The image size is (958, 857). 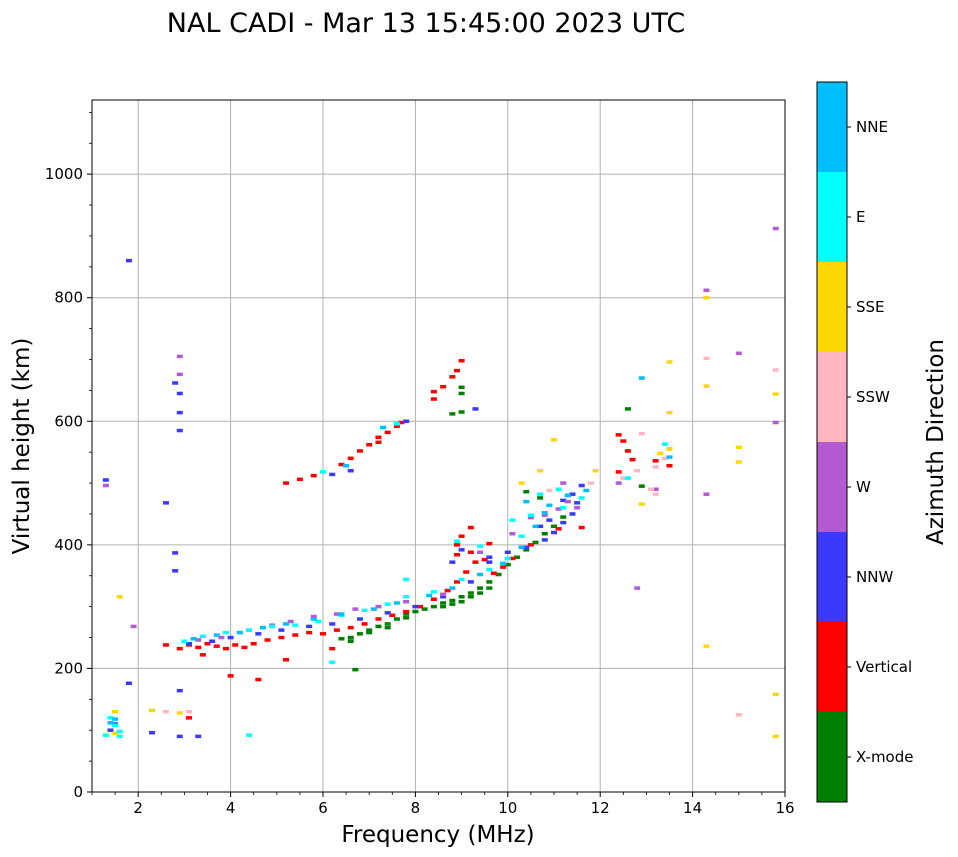 What do you see at coordinates (22, 446) in the screenshot?
I see `y-axis-label: Virtual height (km)` at bounding box center [22, 446].